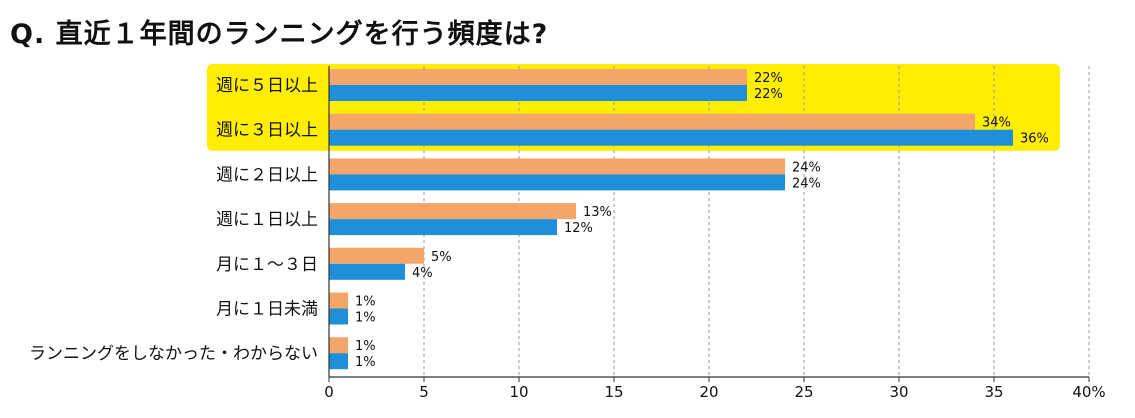  Describe the element at coordinates (267, 131) in the screenshot. I see `category-label: 週に３日以上` at that location.